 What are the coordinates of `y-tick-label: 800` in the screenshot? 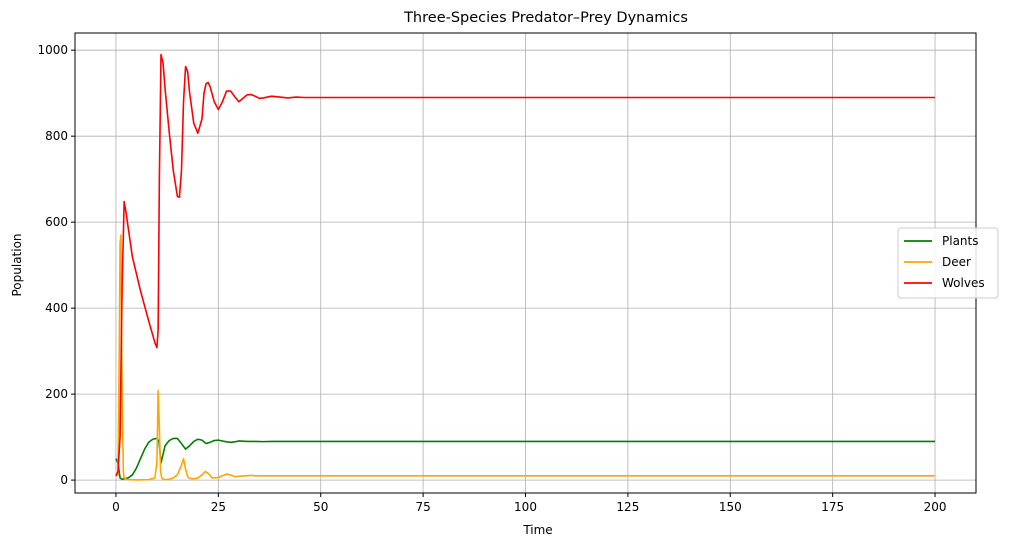 It's located at (56, 136).